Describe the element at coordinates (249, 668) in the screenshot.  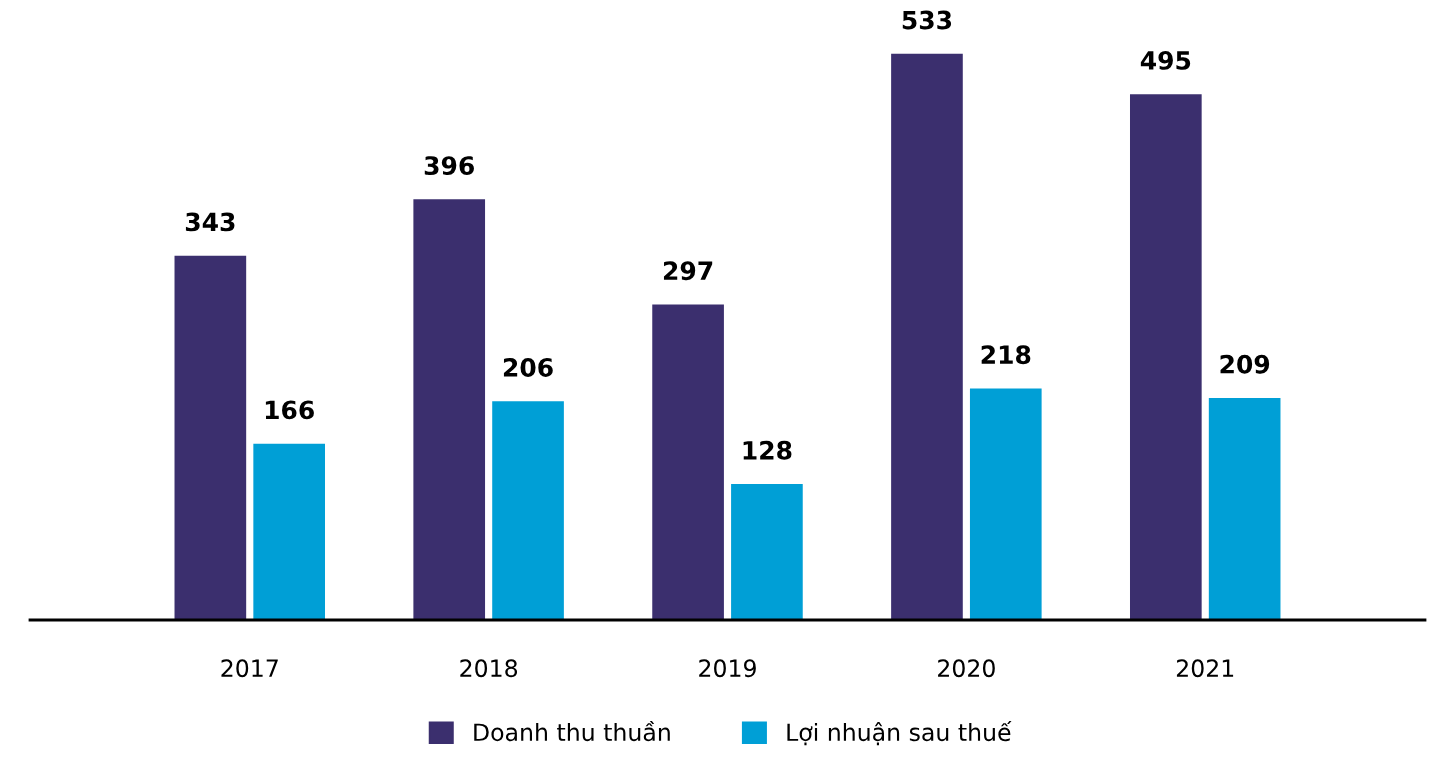
I see `x-tick-label: 2017` at that location.